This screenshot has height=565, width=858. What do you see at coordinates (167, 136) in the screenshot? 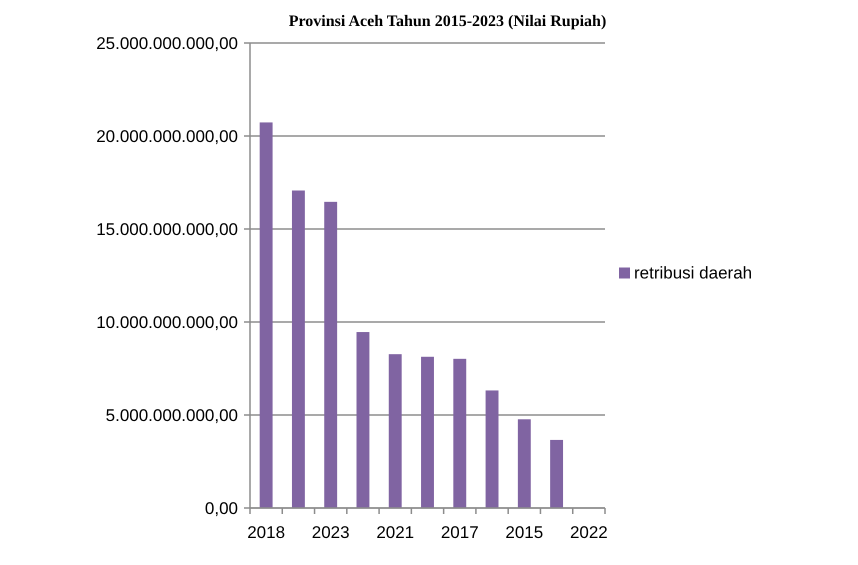
I see `y-tick-label: 20.000.000.000,00` at bounding box center [167, 136].